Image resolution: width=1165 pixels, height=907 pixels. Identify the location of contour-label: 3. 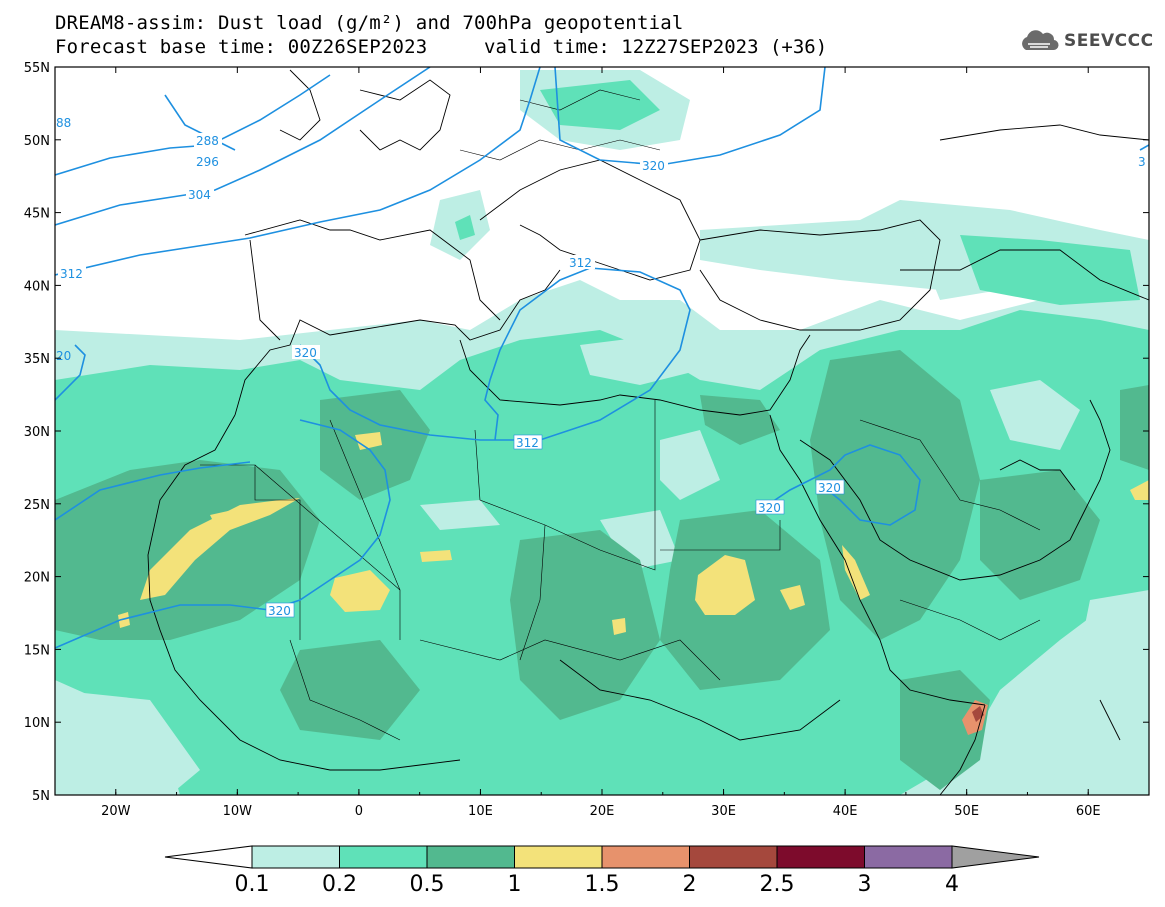
(1142, 162).